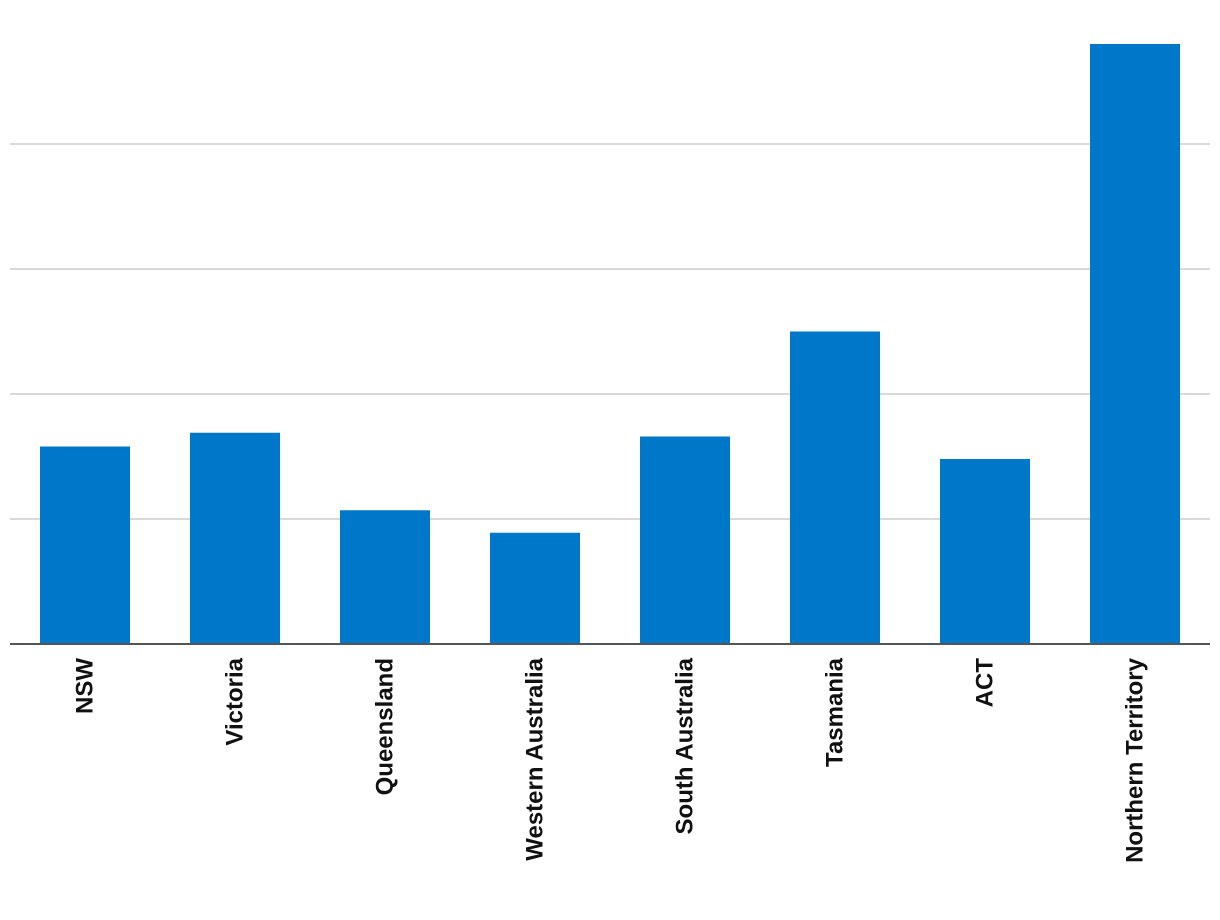 This screenshot has width=1220, height=920. What do you see at coordinates (835, 712) in the screenshot?
I see `category-label-tasmania: Tasmania` at bounding box center [835, 712].